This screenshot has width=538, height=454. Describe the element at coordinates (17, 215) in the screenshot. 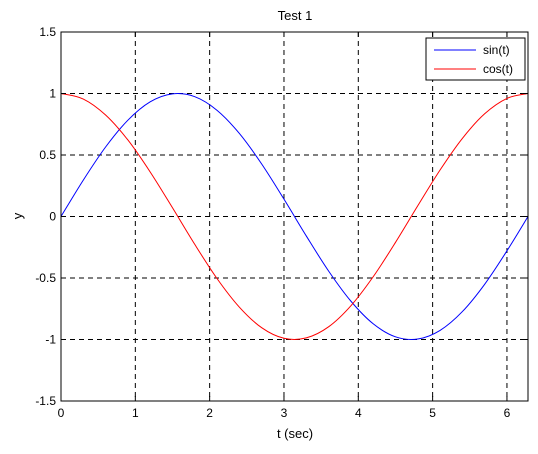

I see `y-axis-title: y` at that location.